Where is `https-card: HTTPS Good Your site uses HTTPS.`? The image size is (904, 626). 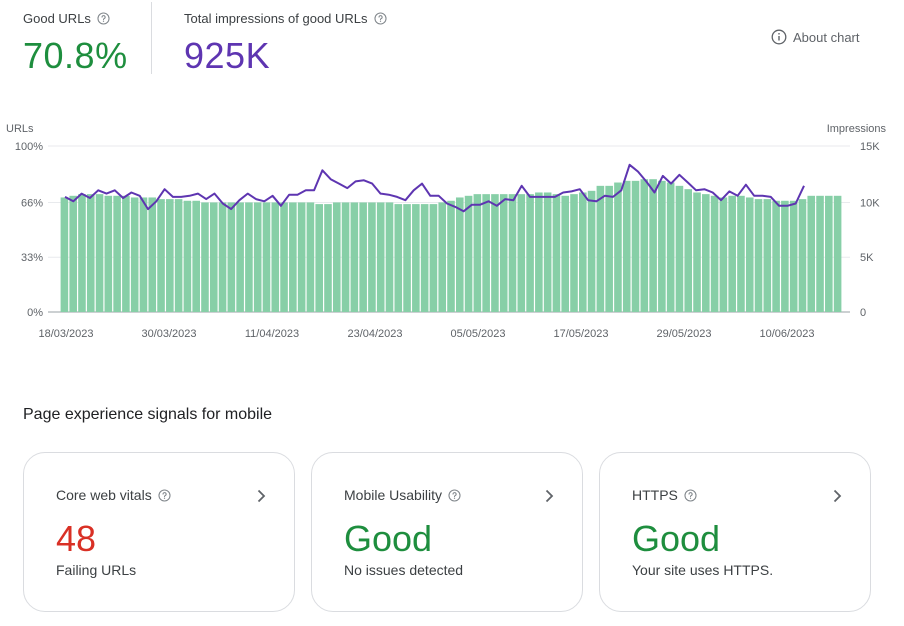 https-card: HTTPS Good Your site uses HTTPS. is located at coordinates (735, 532).